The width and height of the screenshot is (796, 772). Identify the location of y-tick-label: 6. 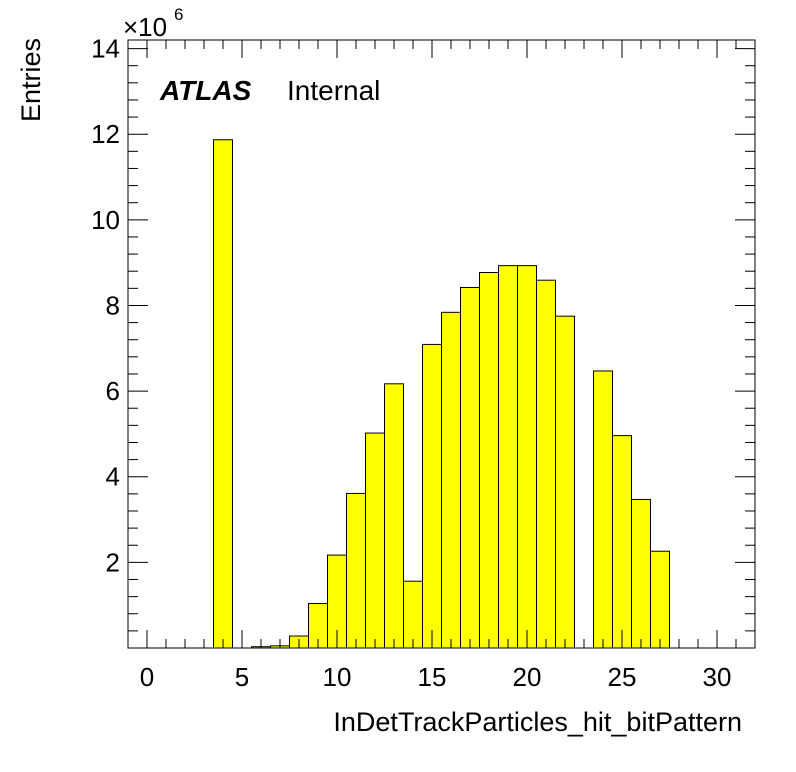
(113, 391).